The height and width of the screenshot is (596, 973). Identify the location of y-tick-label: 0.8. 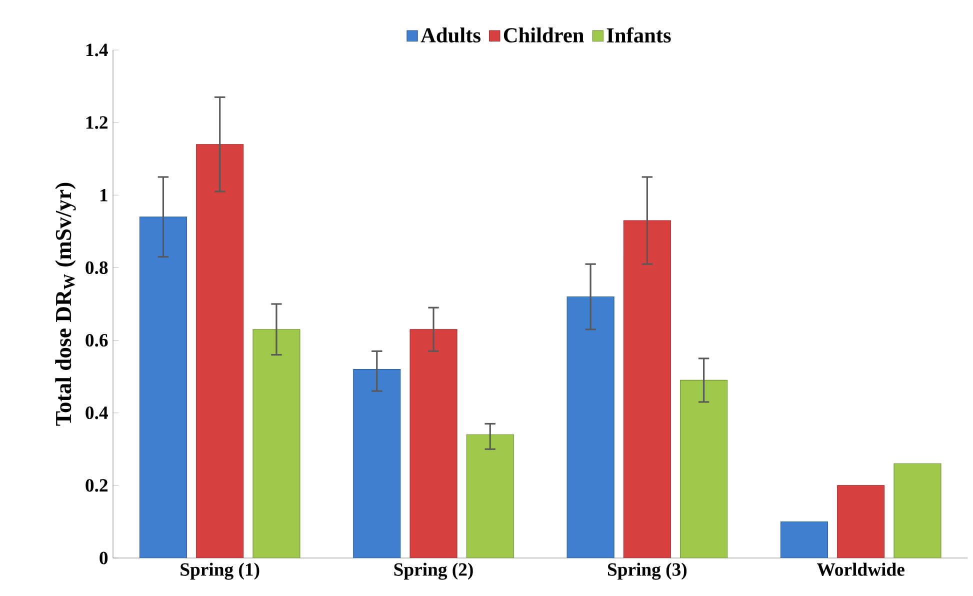
(97, 267).